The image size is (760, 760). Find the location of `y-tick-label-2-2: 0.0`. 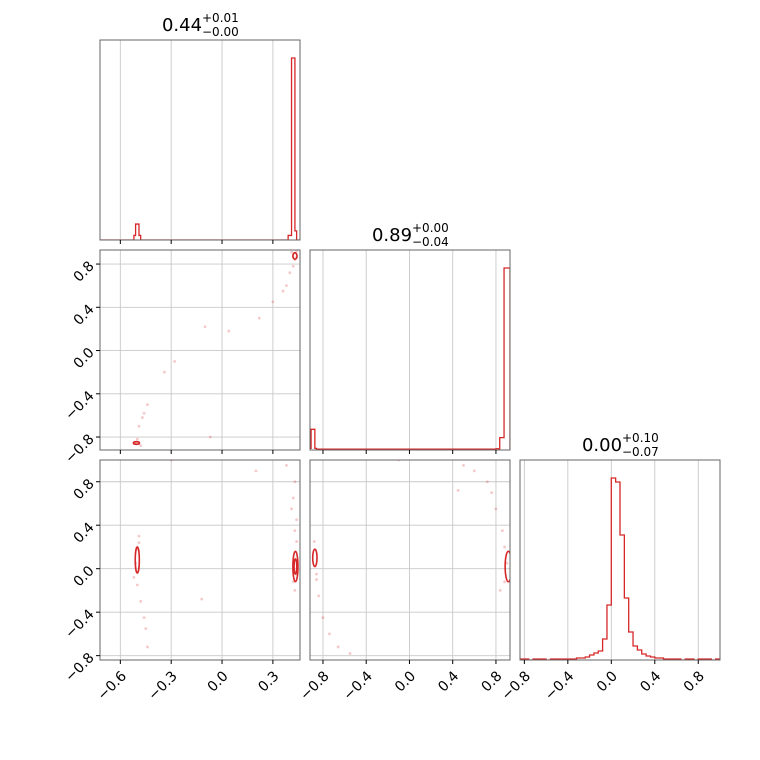

y-tick-label-2-2: 0.0 is located at coordinates (84, 576).